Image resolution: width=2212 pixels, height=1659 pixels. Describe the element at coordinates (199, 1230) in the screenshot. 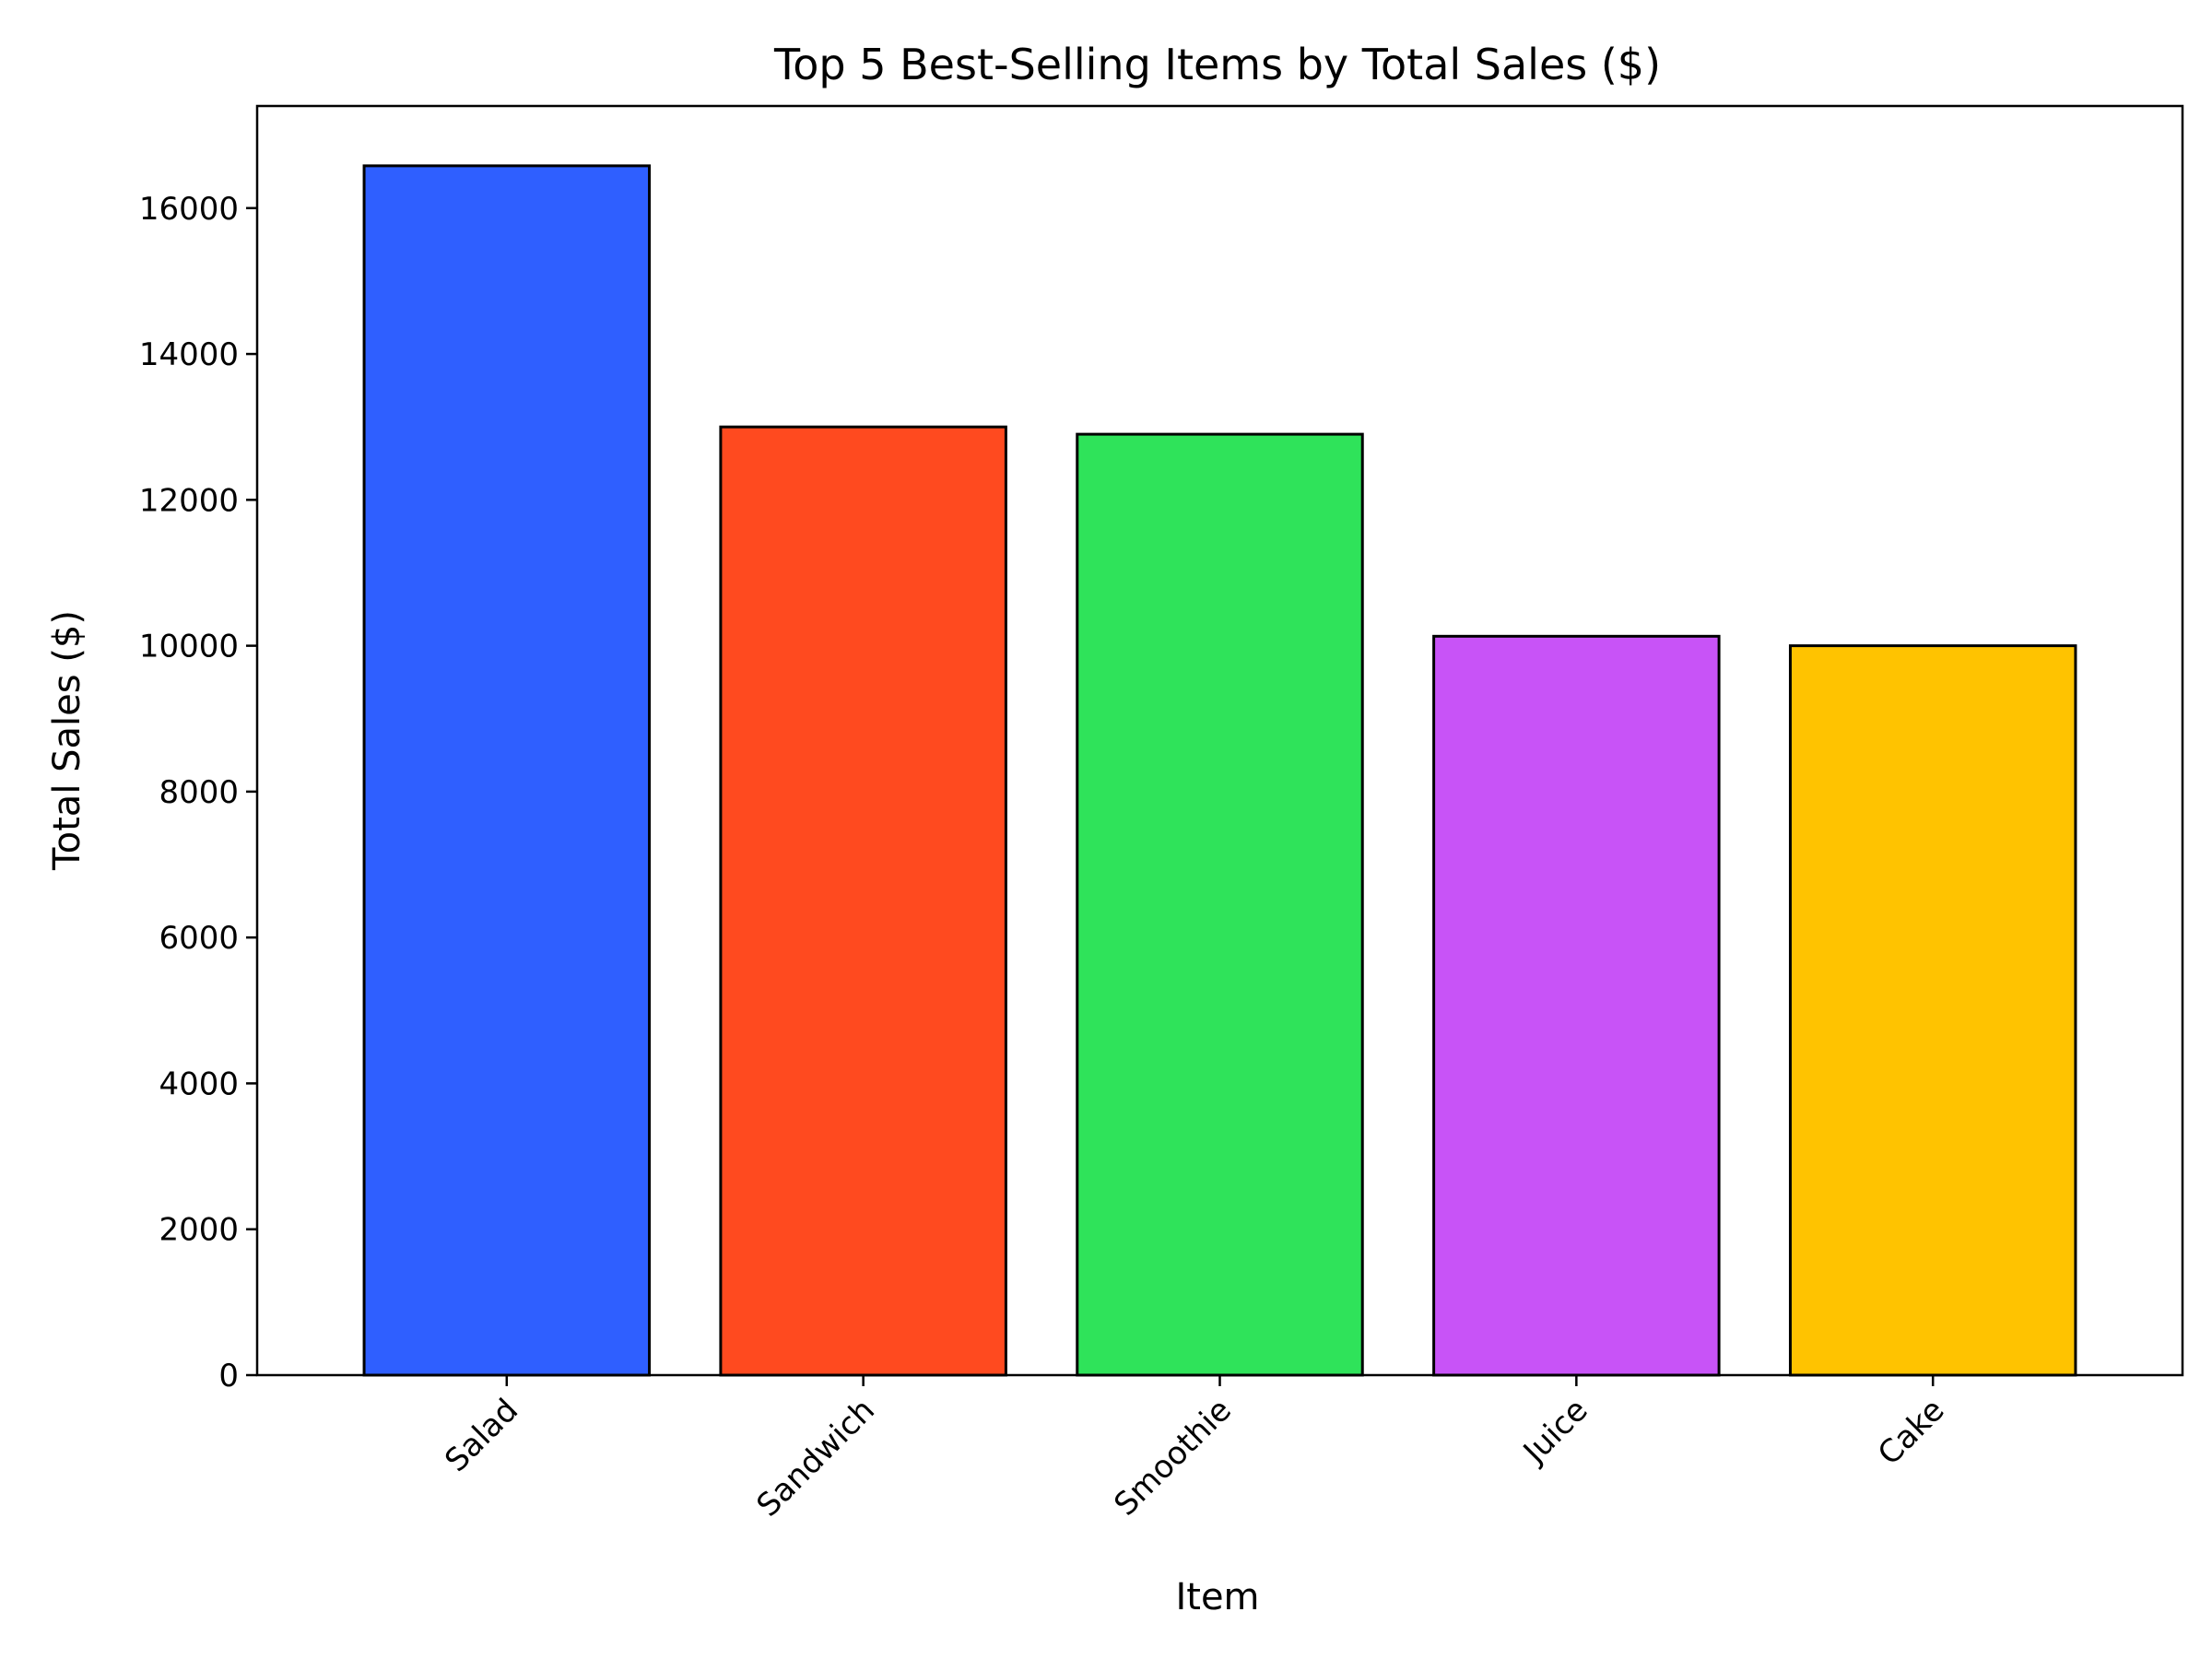

I see `y-tick-label: 2000` at that location.